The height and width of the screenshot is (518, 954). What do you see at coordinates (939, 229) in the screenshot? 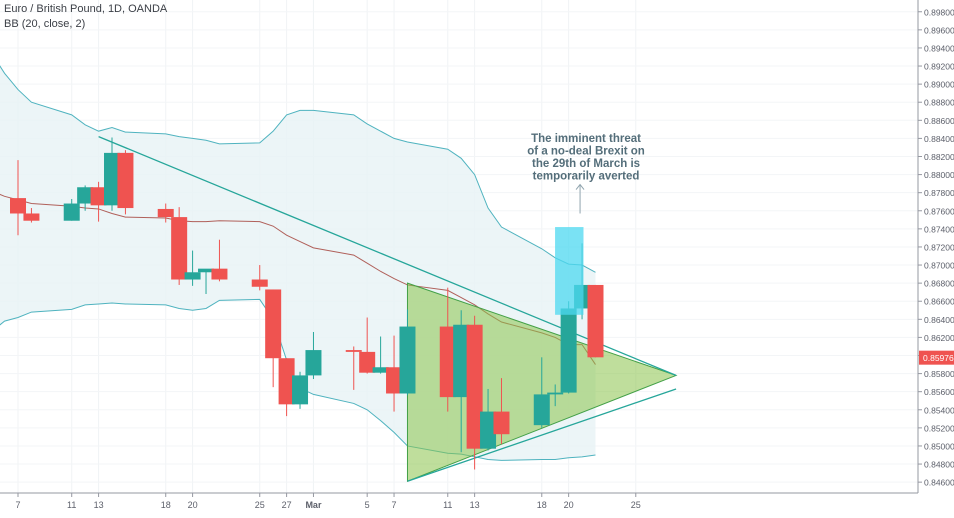
I see `y-tick-label-14: 0.87400` at bounding box center [939, 229].